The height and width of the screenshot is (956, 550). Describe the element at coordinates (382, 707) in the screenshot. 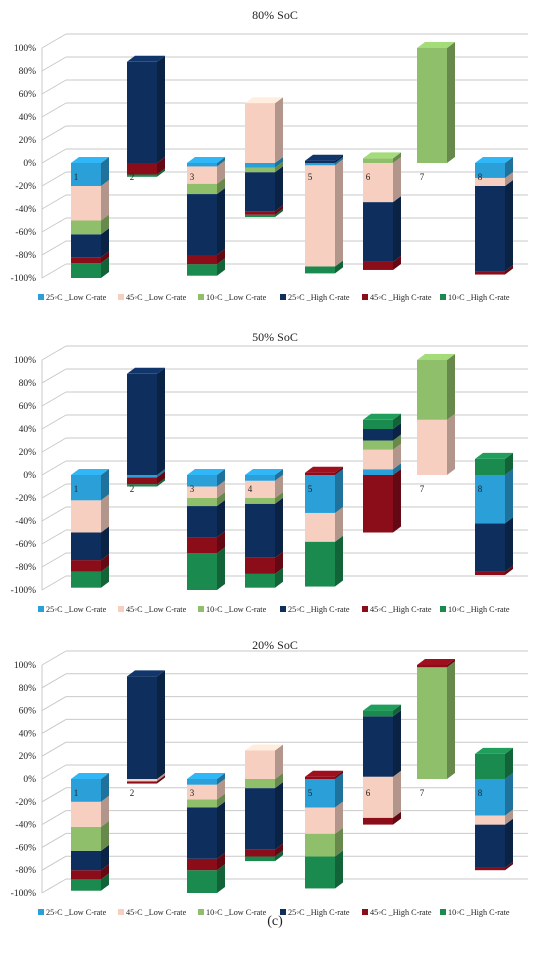

I see `bar-top-10C_High` at that location.